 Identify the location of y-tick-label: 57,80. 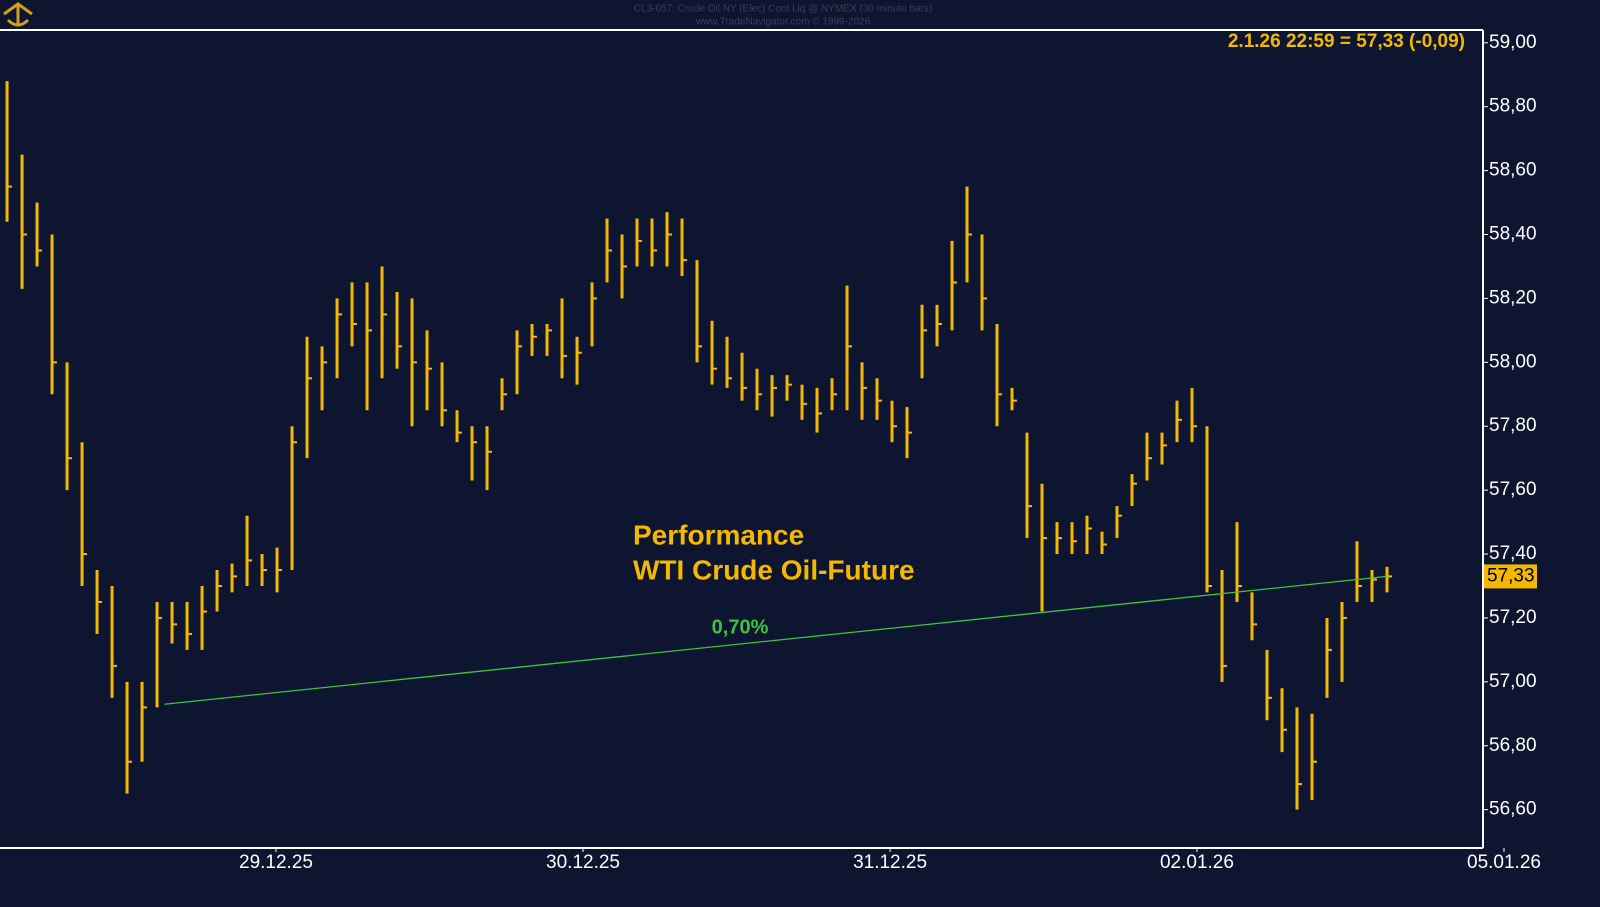
(1513, 425).